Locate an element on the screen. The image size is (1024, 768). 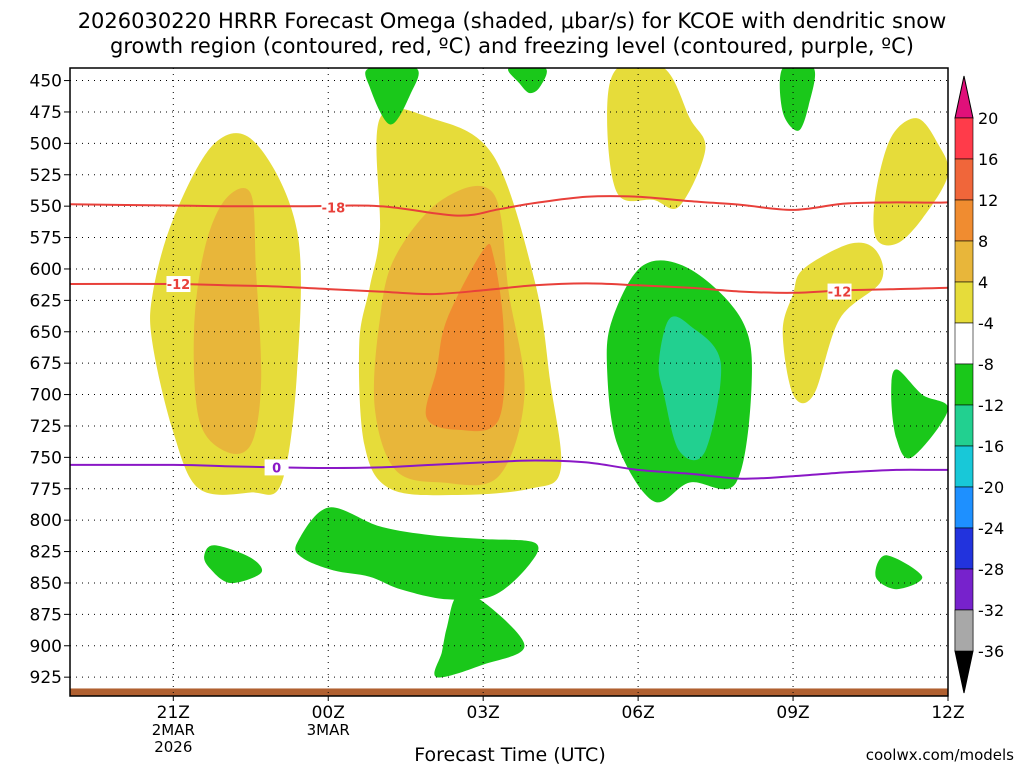
colorbar-label: 4 is located at coordinates (983, 282).